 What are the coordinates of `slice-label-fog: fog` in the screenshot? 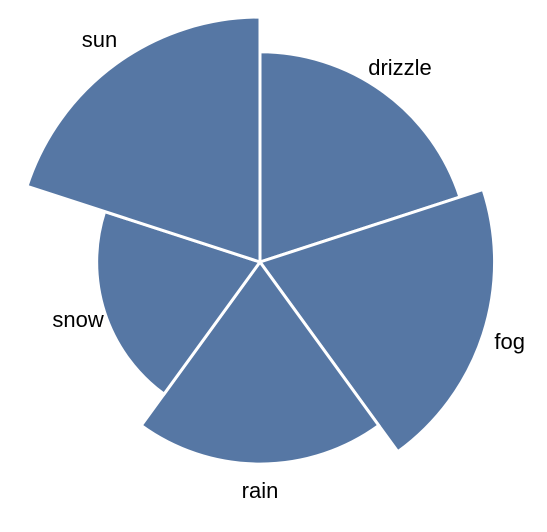 It's located at (509, 341).